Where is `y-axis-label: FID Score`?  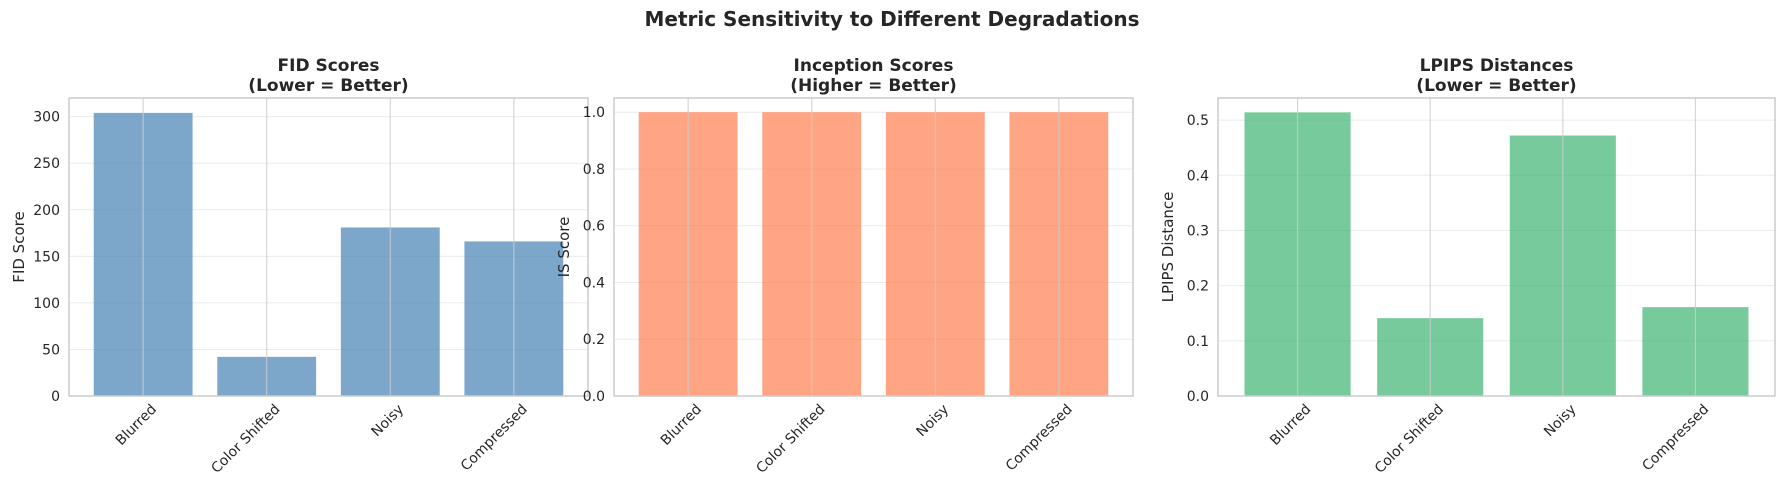
y-axis-label: FID Score is located at coordinates (19, 246).